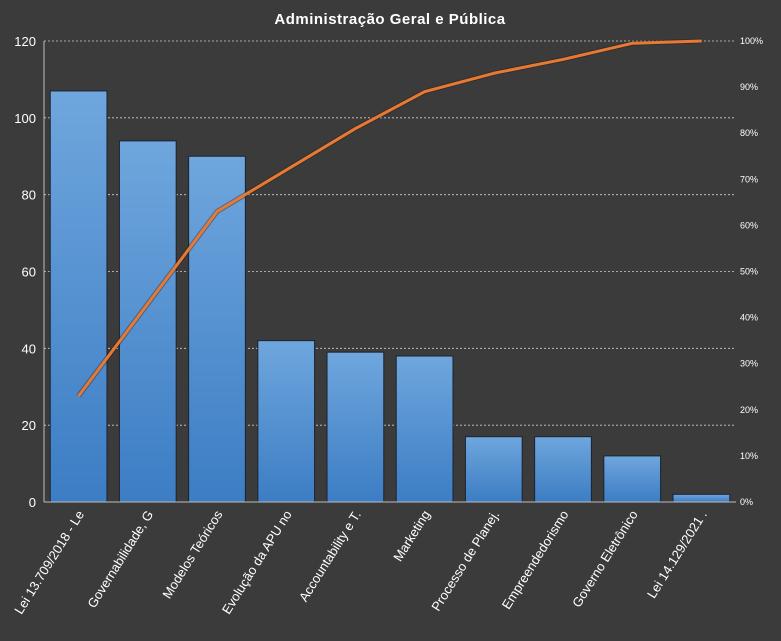 This screenshot has height=641, width=781. What do you see at coordinates (749, 410) in the screenshot?
I see `y2-tick-label: 20%` at bounding box center [749, 410].